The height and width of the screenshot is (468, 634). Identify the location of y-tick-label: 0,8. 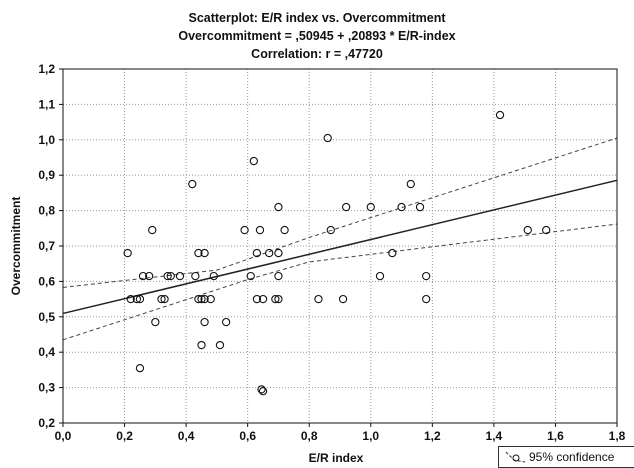
(46, 211).